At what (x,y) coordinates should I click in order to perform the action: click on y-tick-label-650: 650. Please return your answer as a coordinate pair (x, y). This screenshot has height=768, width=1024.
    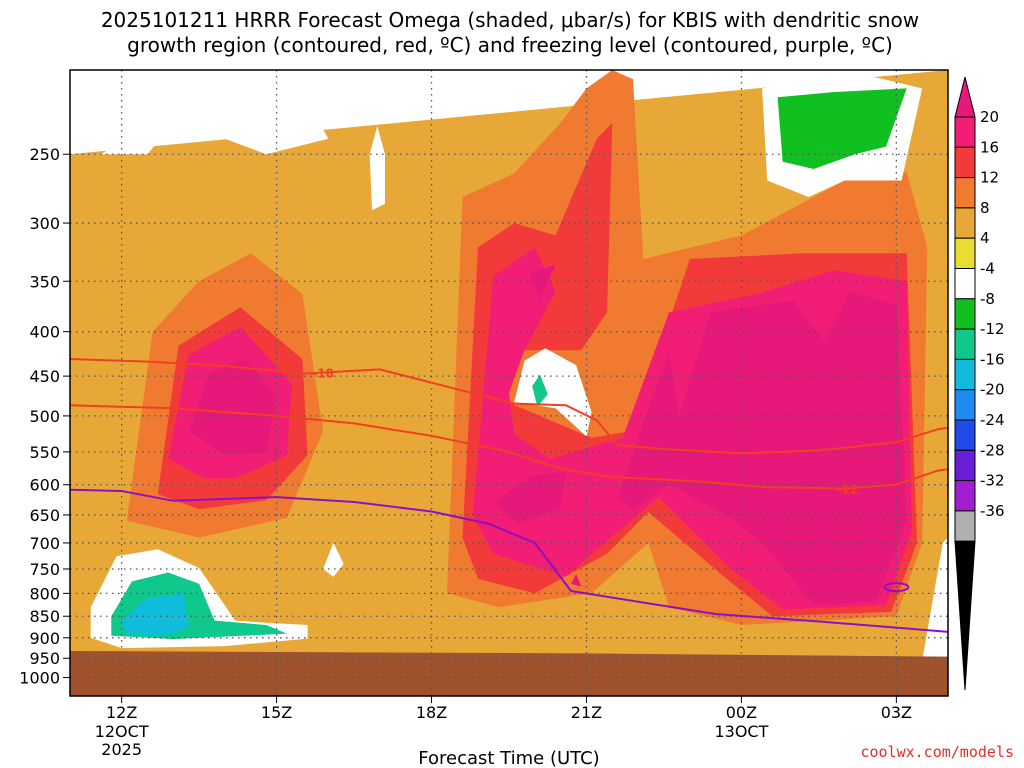
    Looking at the image, I should click on (44, 515).